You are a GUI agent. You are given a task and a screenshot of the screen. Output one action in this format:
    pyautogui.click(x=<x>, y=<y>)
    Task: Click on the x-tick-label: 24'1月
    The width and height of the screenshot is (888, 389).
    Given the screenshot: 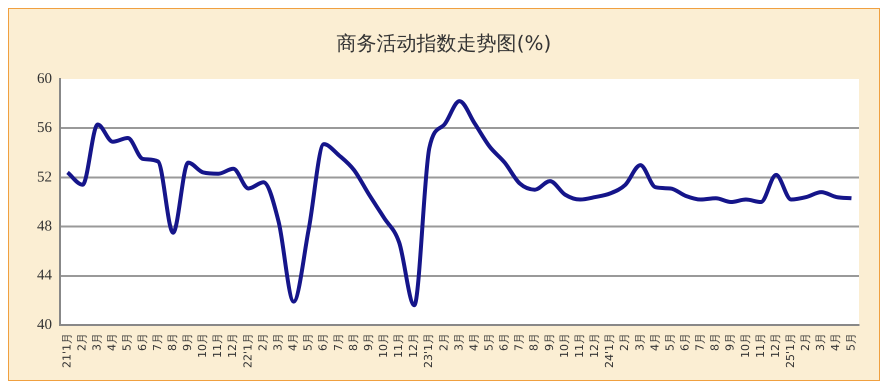 What is the action you would take?
    pyautogui.click(x=609, y=350)
    